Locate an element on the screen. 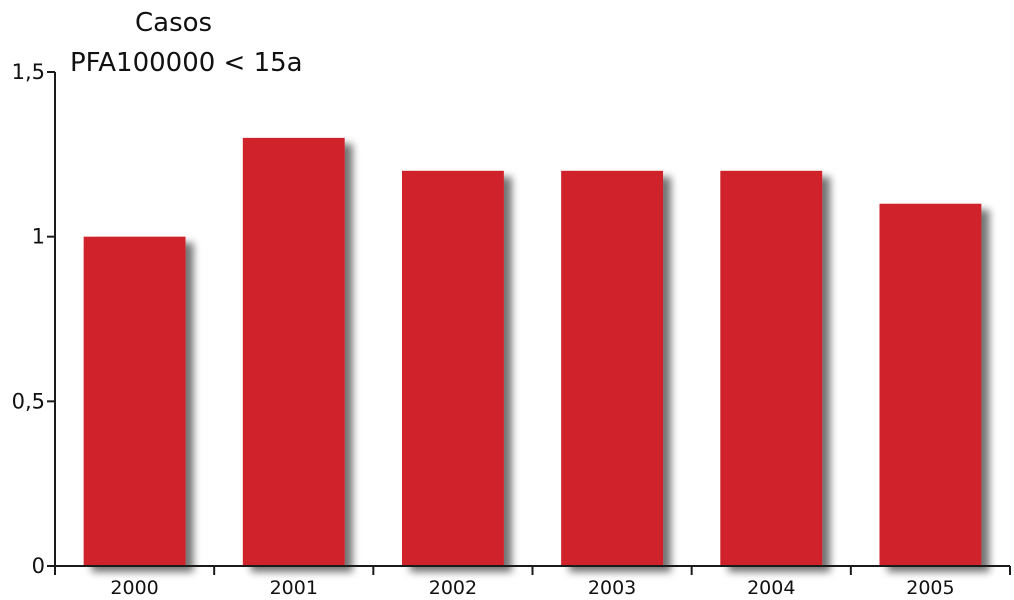 This screenshot has width=1014, height=600. x-tick-label-2004: 2004 is located at coordinates (771, 588).